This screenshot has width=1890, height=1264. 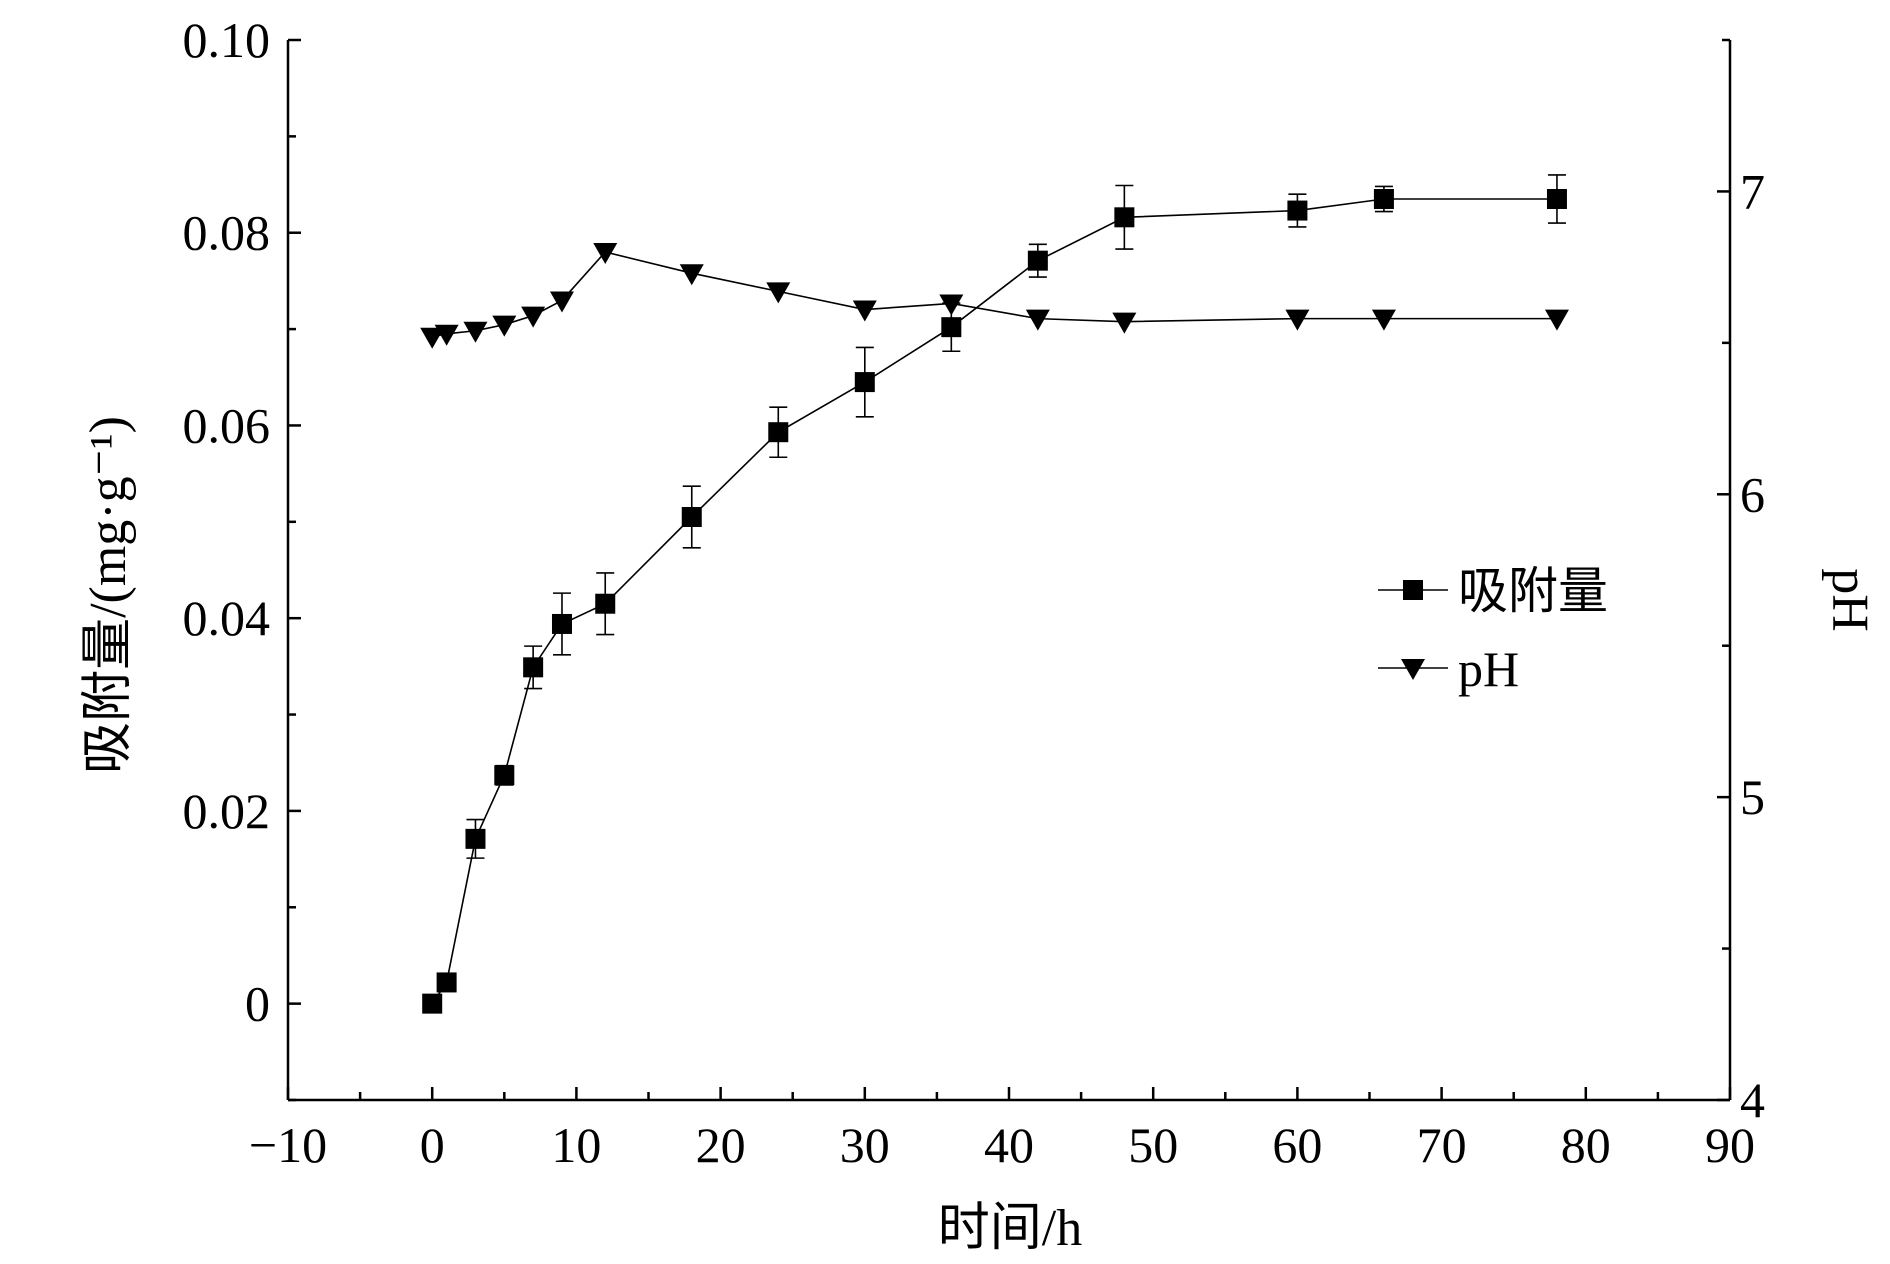 I want to click on y-left-tick-label: 0.04, so click(x=227, y=618).